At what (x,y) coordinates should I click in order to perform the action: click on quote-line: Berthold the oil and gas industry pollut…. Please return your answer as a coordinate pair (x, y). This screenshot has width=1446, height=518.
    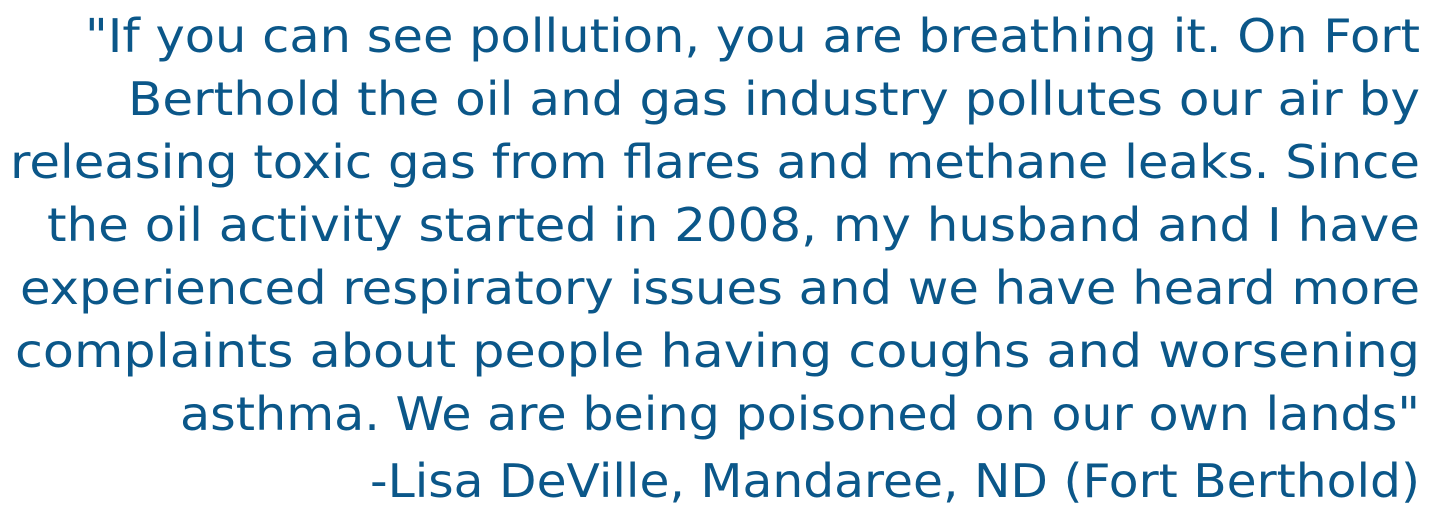
    Looking at the image, I should click on (774, 99).